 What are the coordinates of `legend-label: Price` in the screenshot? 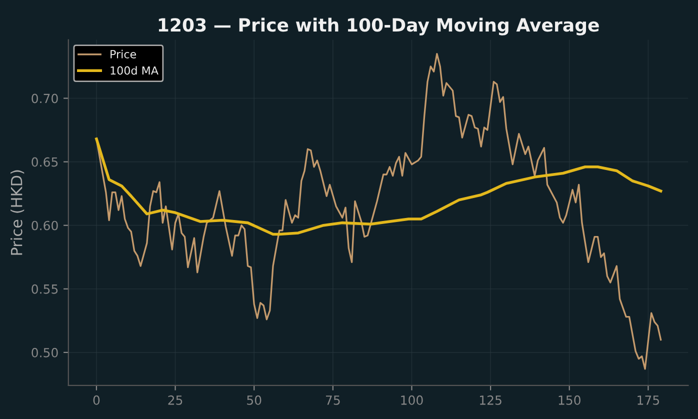 It's located at (123, 54).